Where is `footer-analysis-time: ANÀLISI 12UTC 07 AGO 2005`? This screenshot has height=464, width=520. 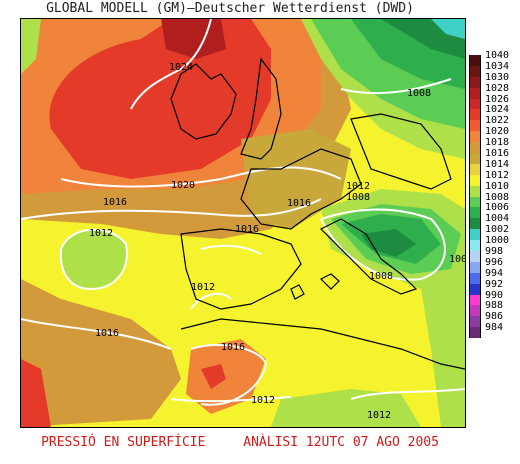 footer-analysis-time: ANÀLISI 12UTC 07 AGO 2005 is located at coordinates (341, 442).